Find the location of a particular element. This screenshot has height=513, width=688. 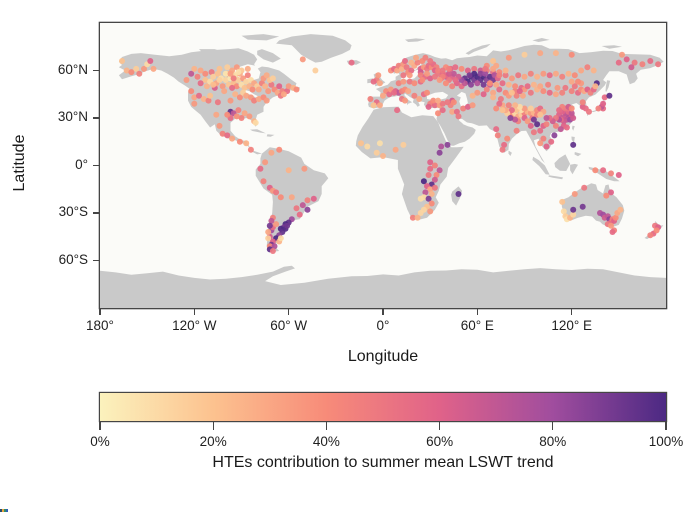

x-tick-label: 60° W is located at coordinates (289, 325).